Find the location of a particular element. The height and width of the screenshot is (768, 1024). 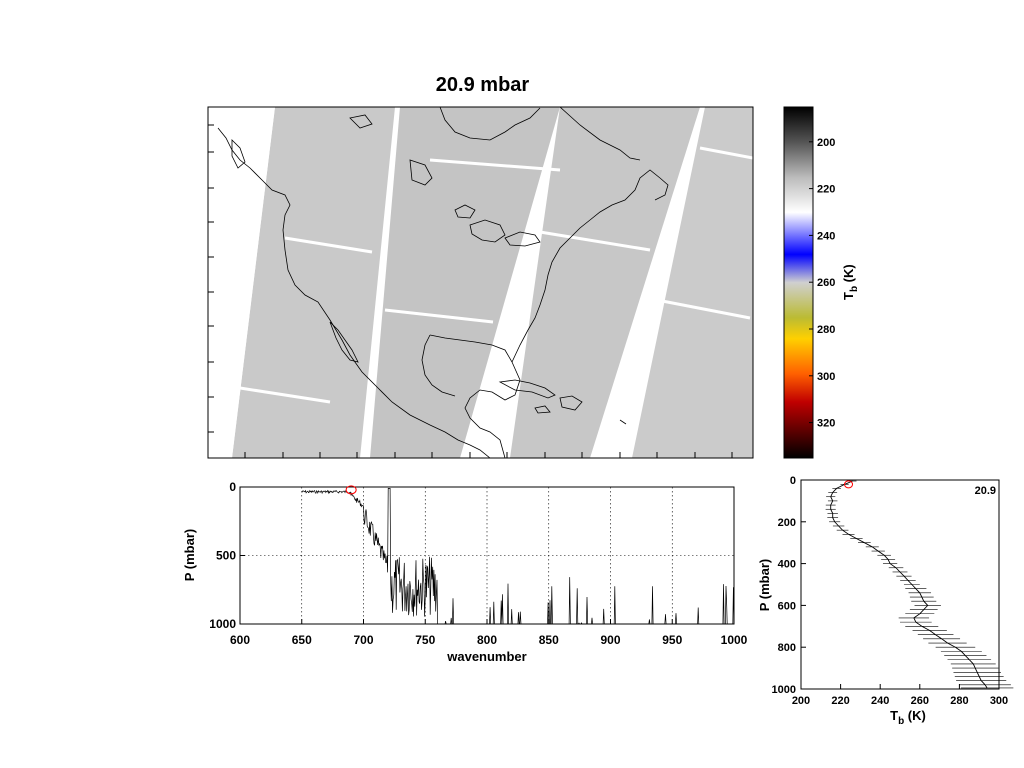

colorbar-gradient is located at coordinates (798, 282).